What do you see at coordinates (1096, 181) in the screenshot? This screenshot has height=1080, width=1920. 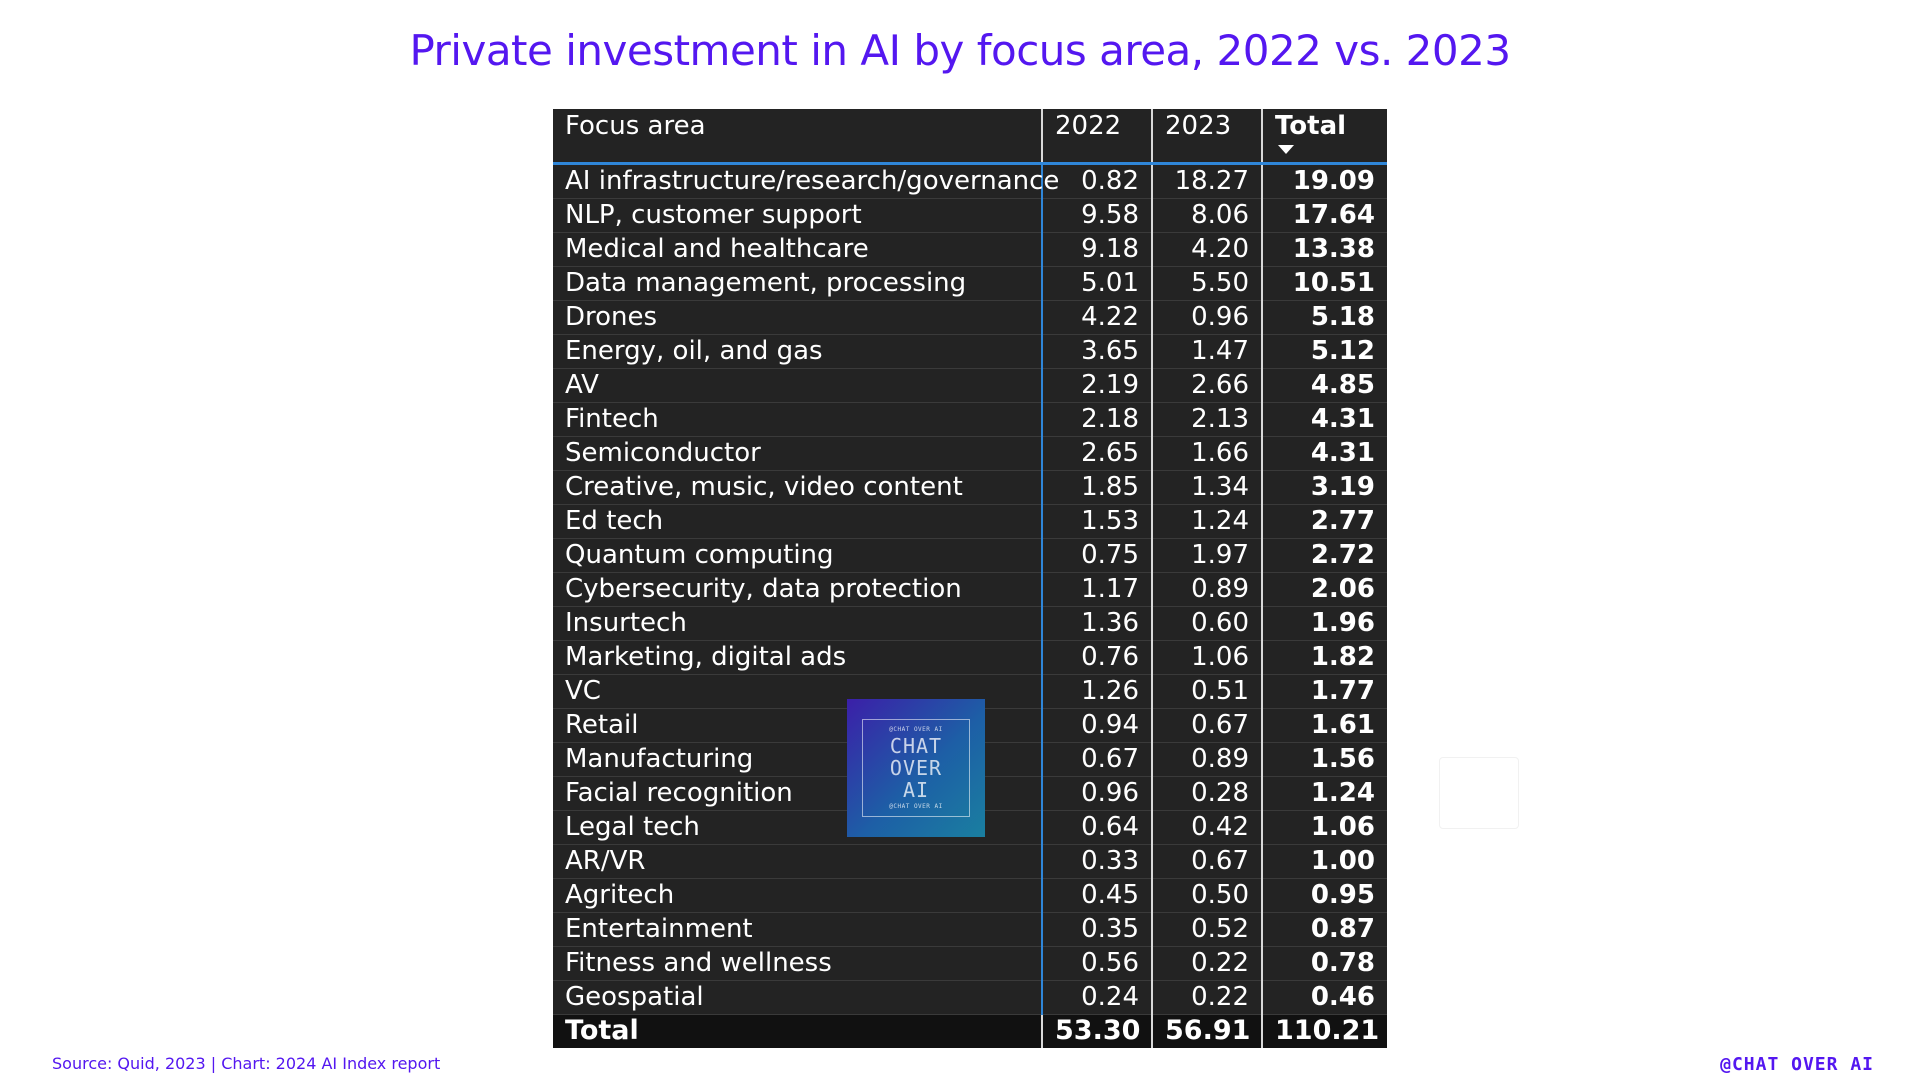 I see `value-2022-cell: 0.82` at bounding box center [1096, 181].